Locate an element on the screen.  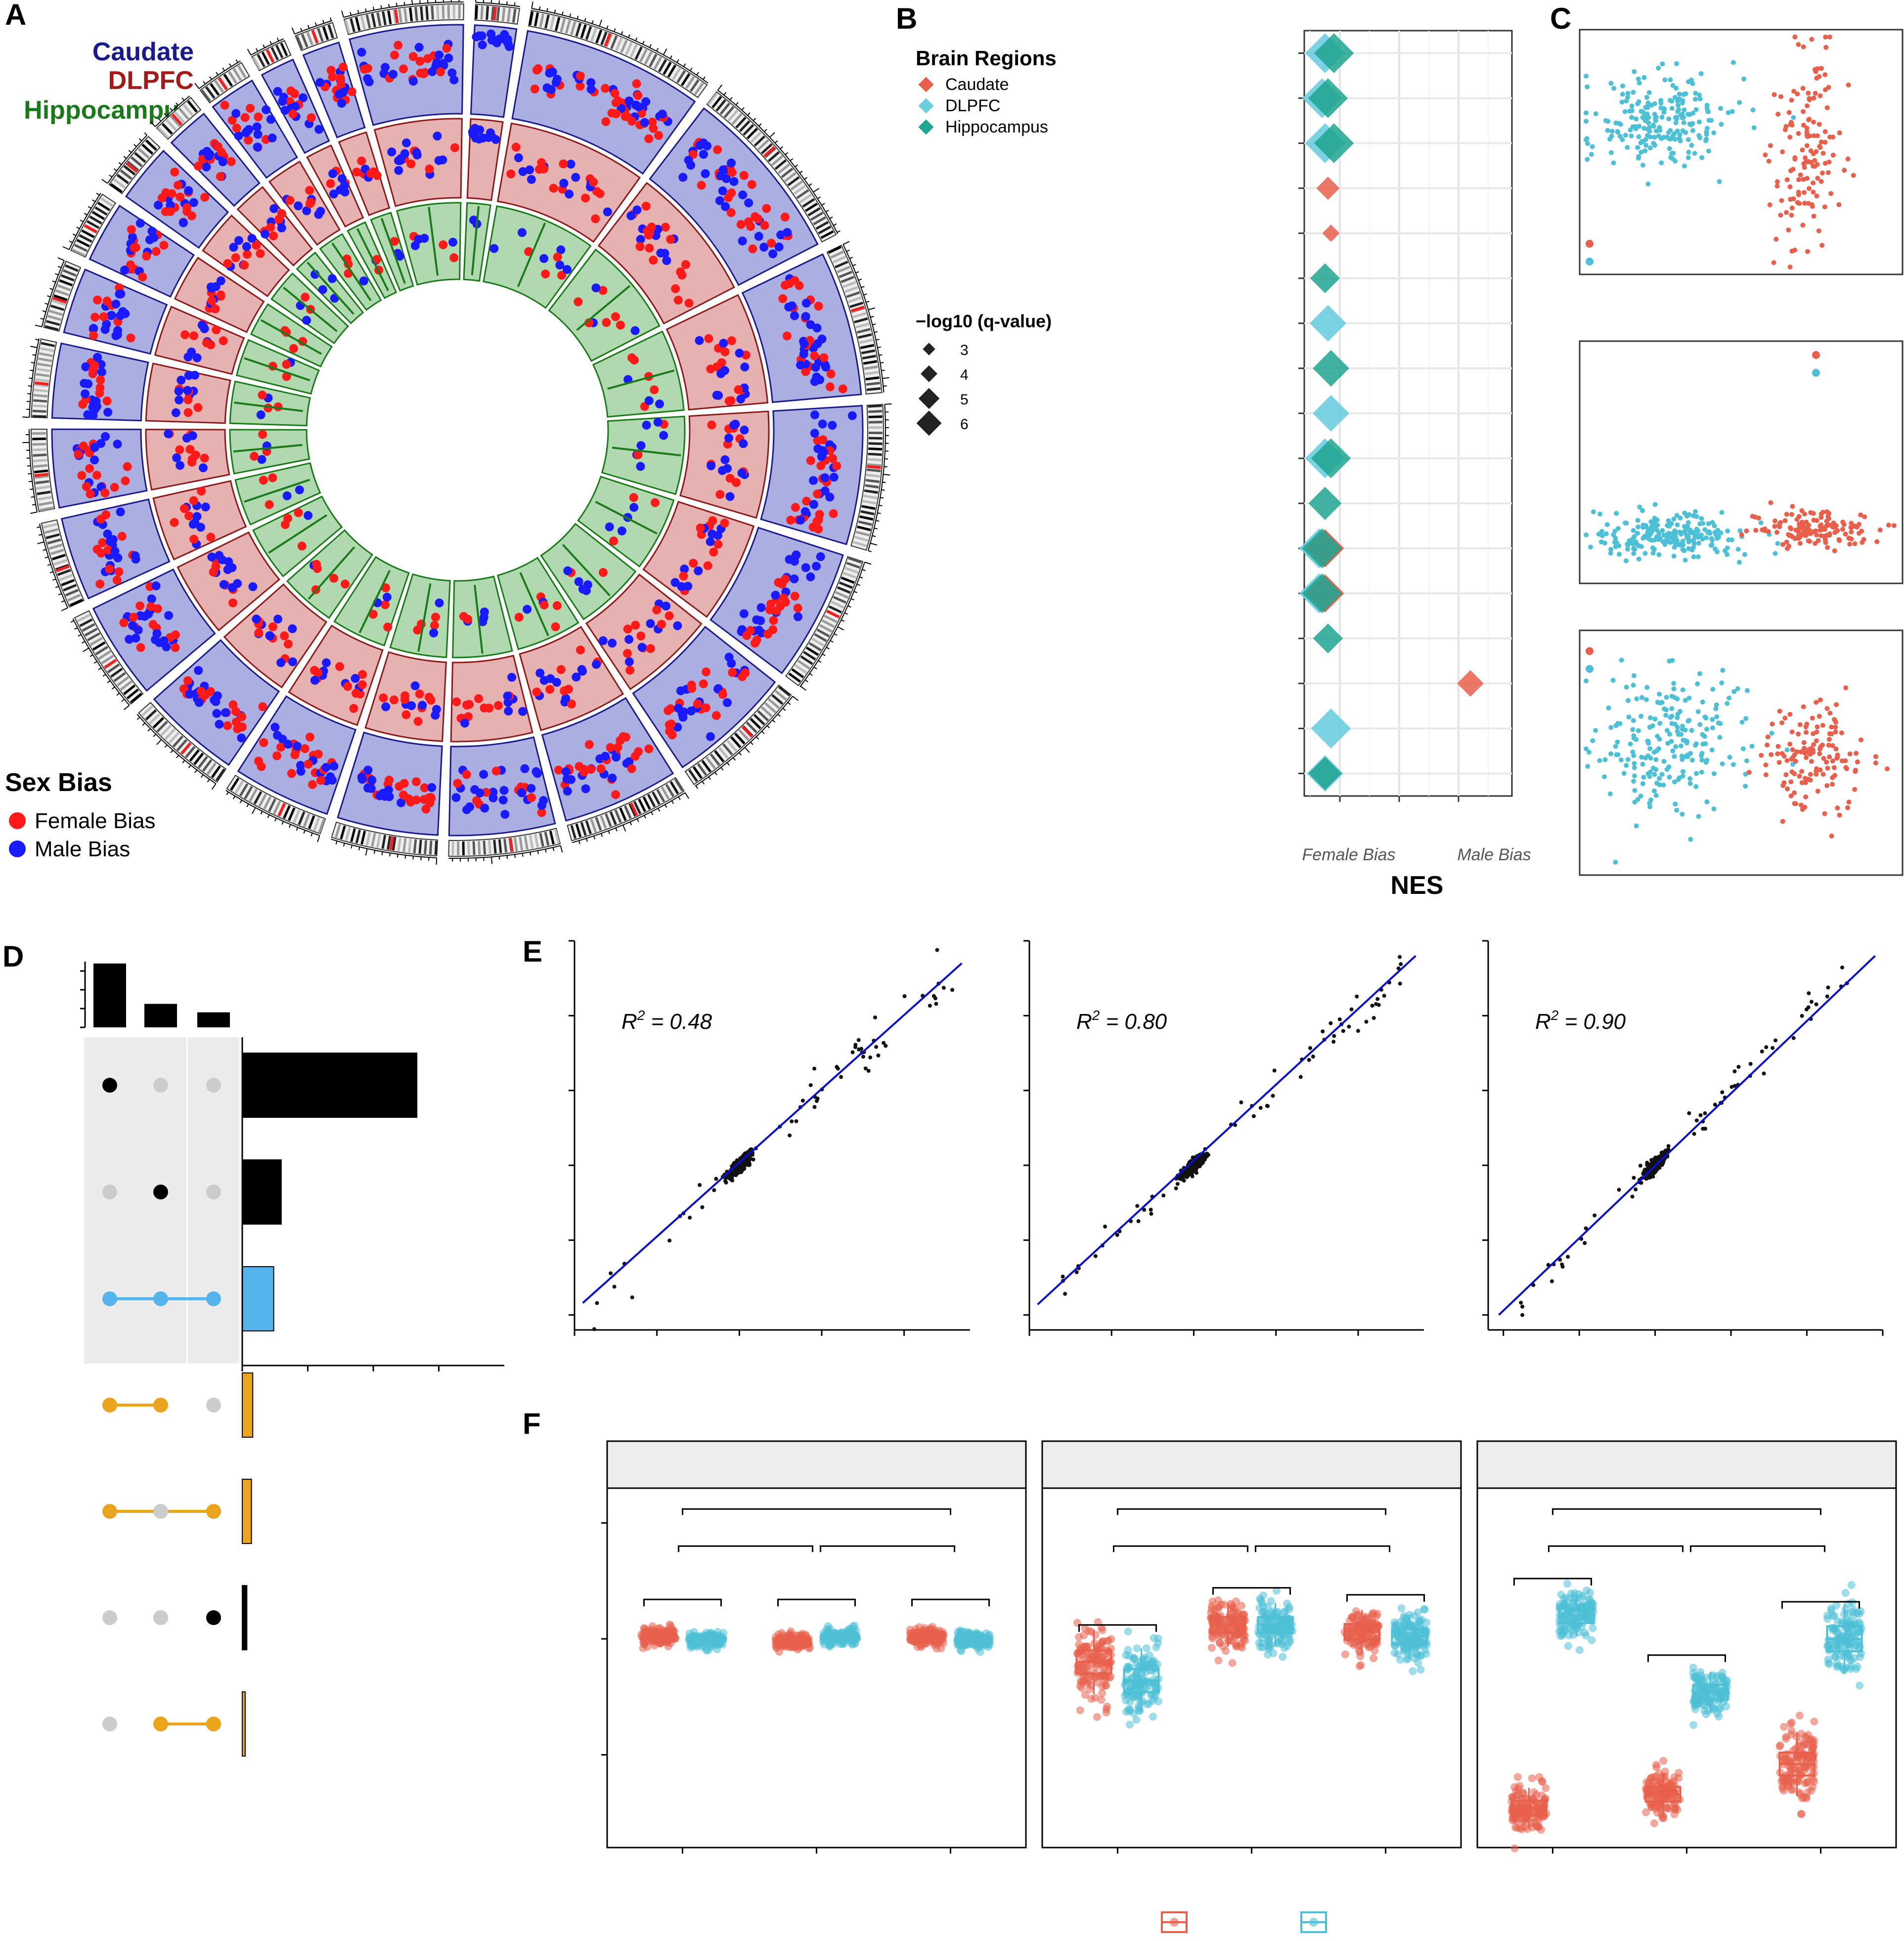
panel-d-upset is located at coordinates (292, 1359).